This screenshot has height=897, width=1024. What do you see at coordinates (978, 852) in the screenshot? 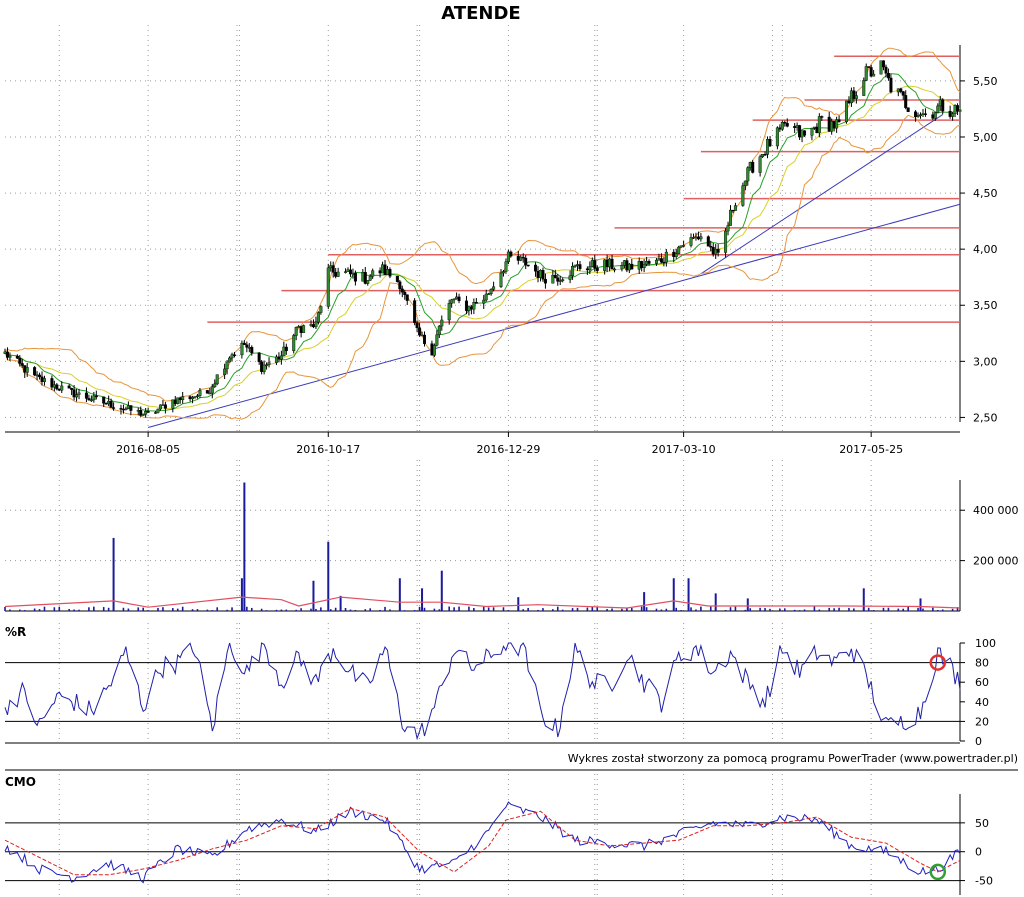
I see `cmo-y-tick-label-1: 0` at bounding box center [978, 852].